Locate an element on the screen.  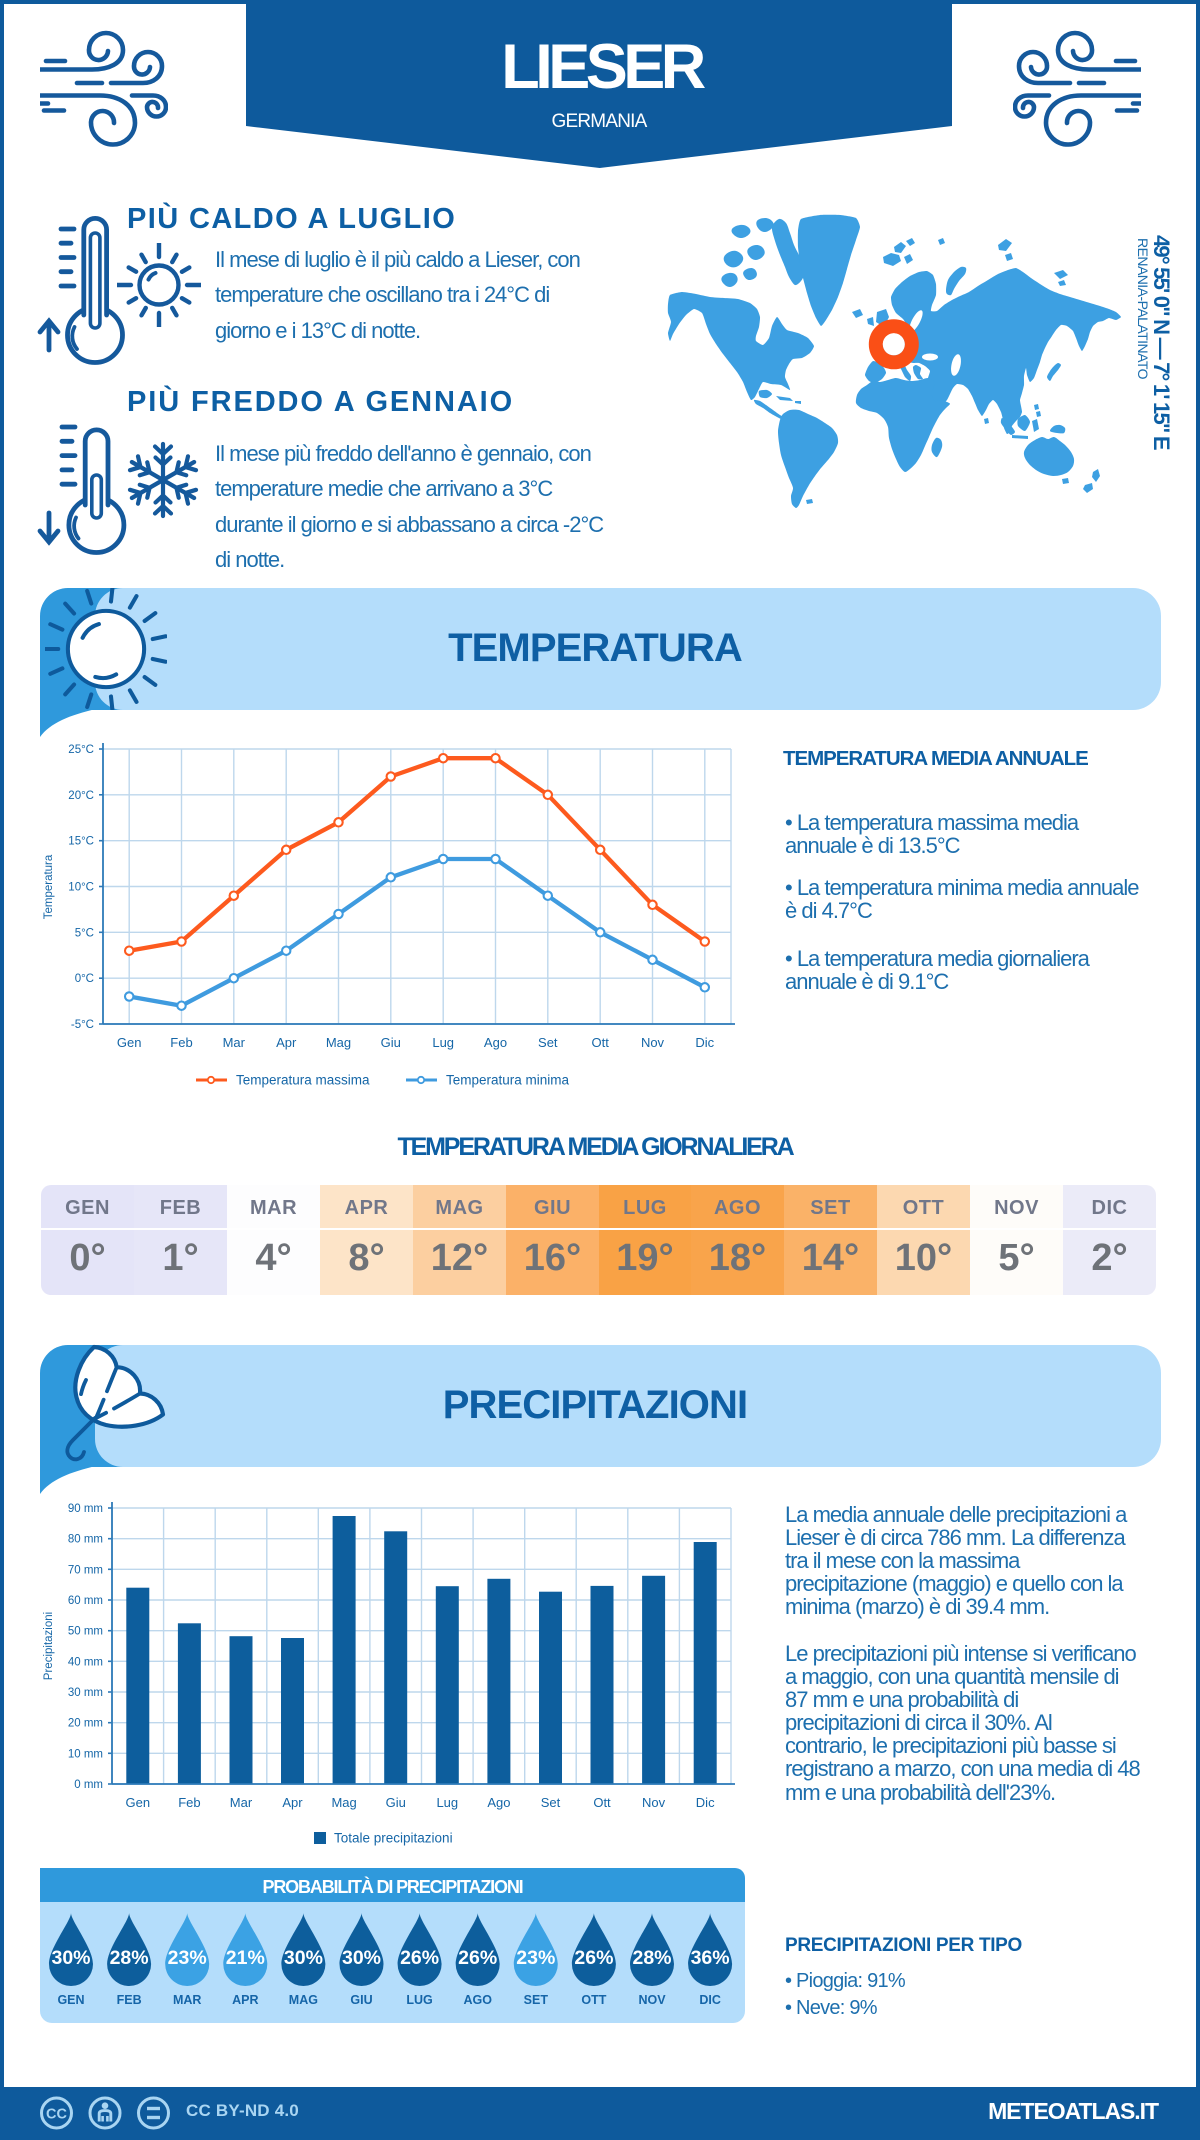
svg-text: DIC is located at coordinates (710, 2000).